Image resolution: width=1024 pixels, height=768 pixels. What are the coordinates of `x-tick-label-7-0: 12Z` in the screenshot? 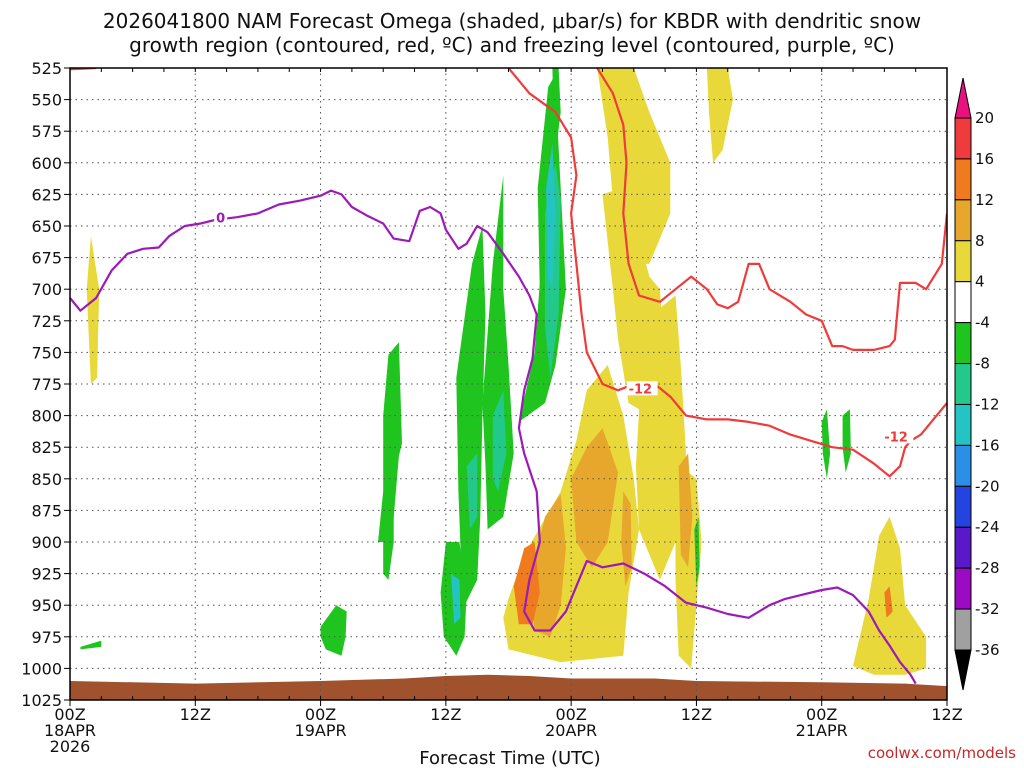 It's located at (946, 714).